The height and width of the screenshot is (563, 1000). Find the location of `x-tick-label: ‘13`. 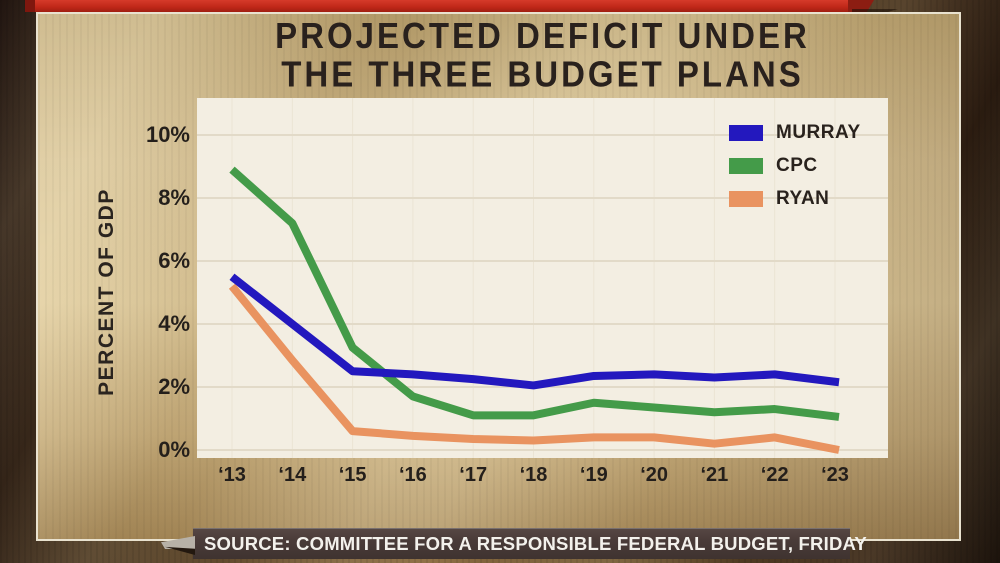

x-tick-label: ‘13 is located at coordinates (232, 475).